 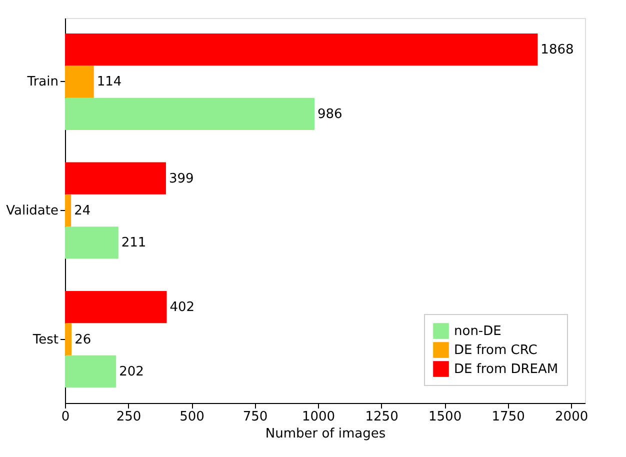 What do you see at coordinates (506, 369) in the screenshot?
I see `legend-label: DE from DREAM` at bounding box center [506, 369].